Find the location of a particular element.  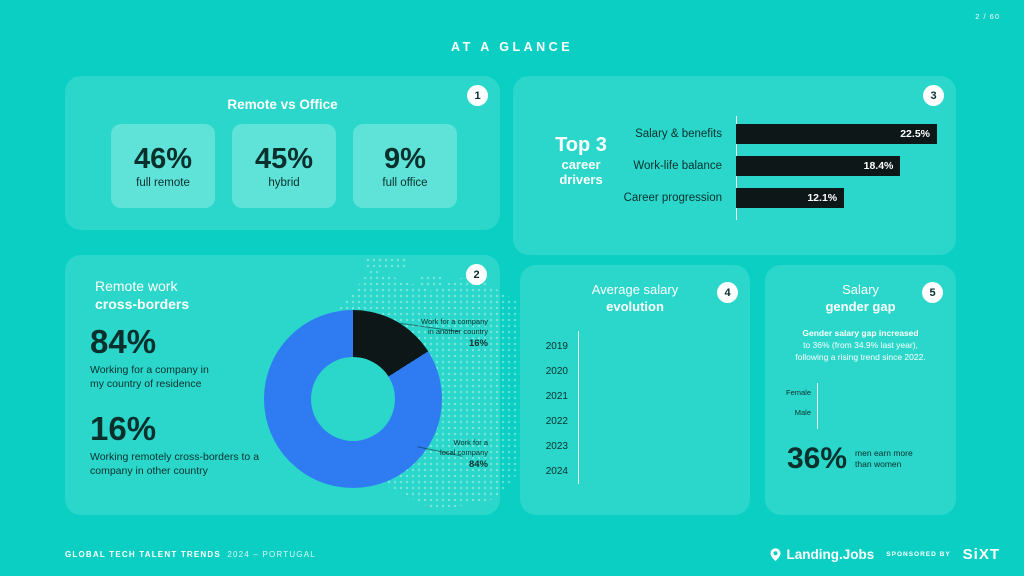

stat-36: 36% men earn more than women is located at coordinates (850, 459).